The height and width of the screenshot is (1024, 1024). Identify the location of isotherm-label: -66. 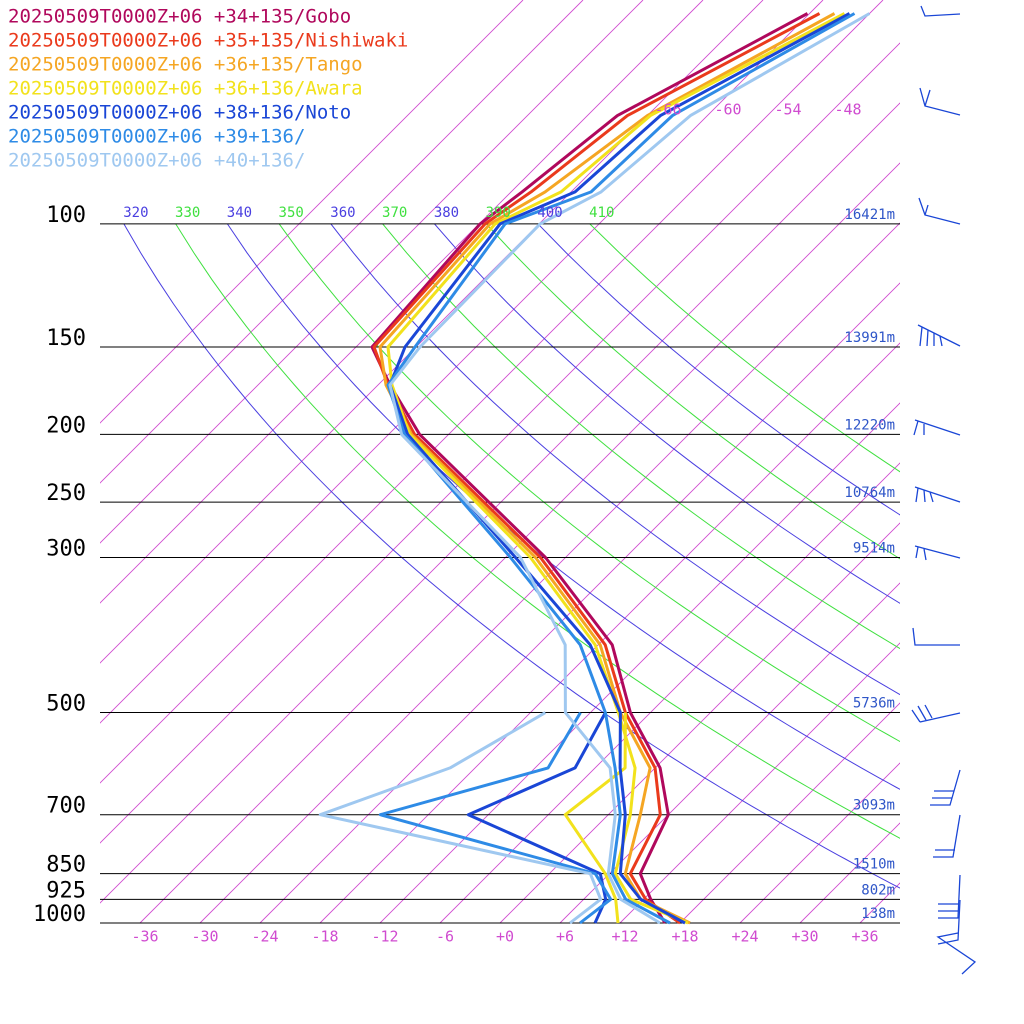
(667, 110).